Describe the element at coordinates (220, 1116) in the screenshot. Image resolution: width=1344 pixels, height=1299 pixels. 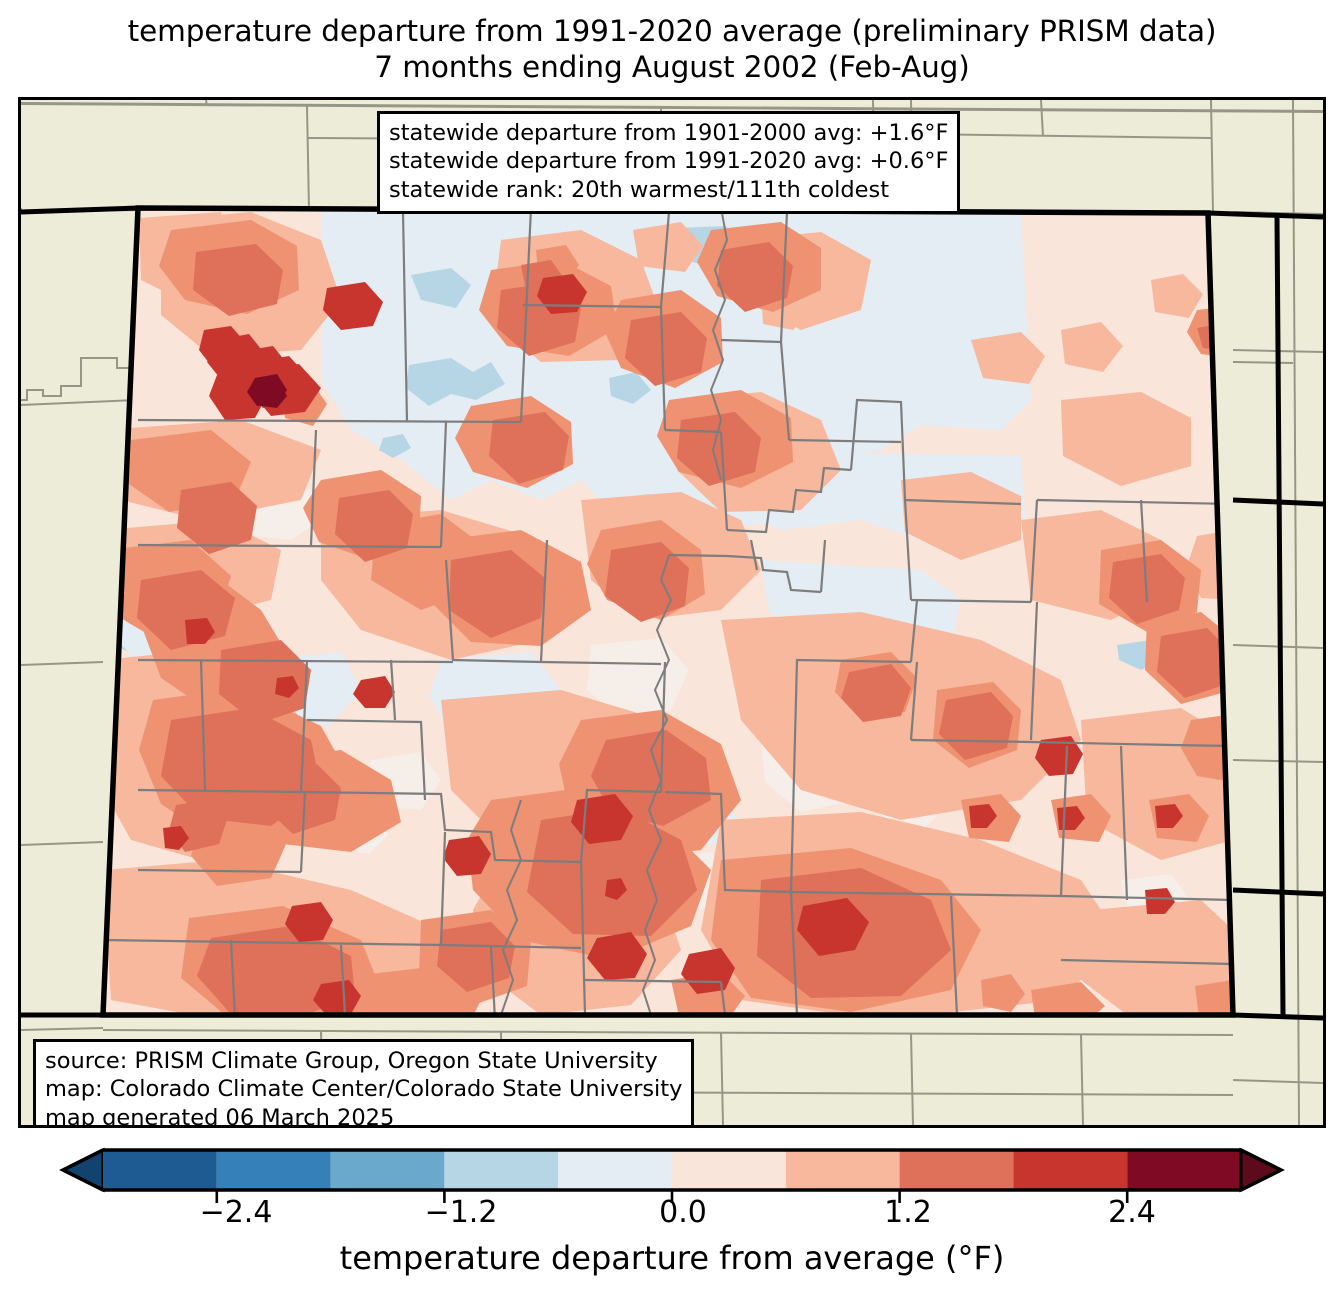
I see `source-line-3: map generated 06 March 2025` at that location.